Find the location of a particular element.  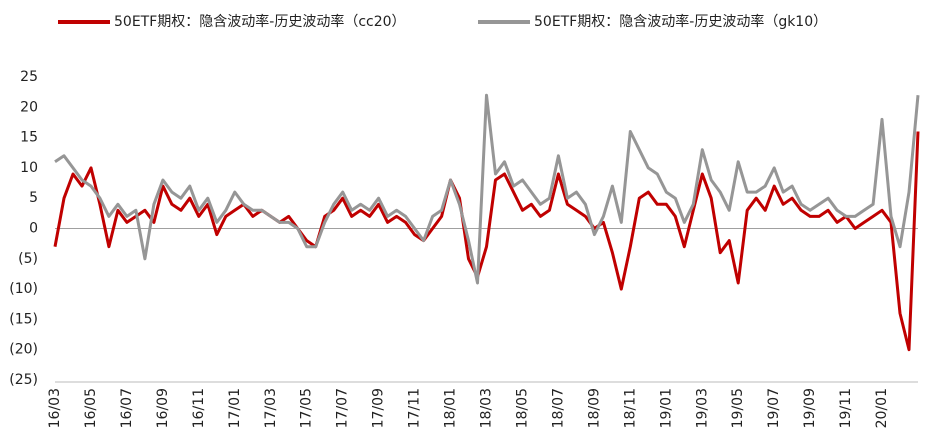

x-tick-label: 19/11 is located at coordinates (846, 408).